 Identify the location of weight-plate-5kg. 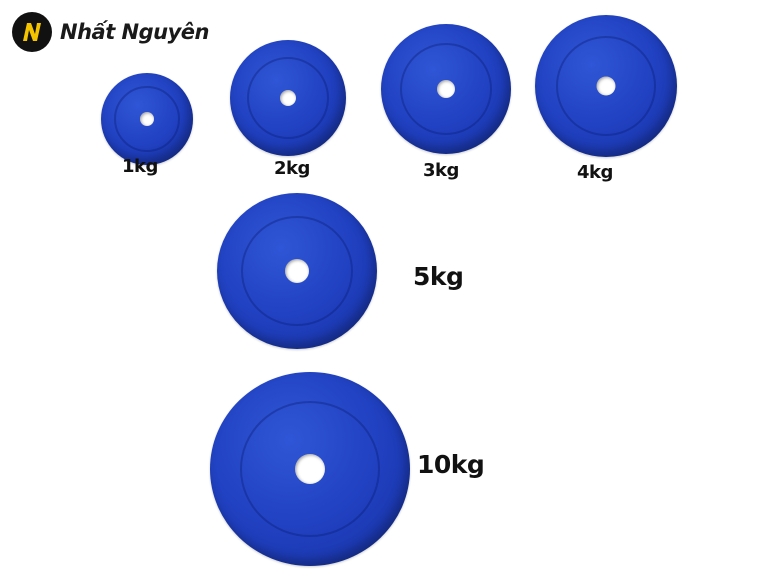
(297, 271).